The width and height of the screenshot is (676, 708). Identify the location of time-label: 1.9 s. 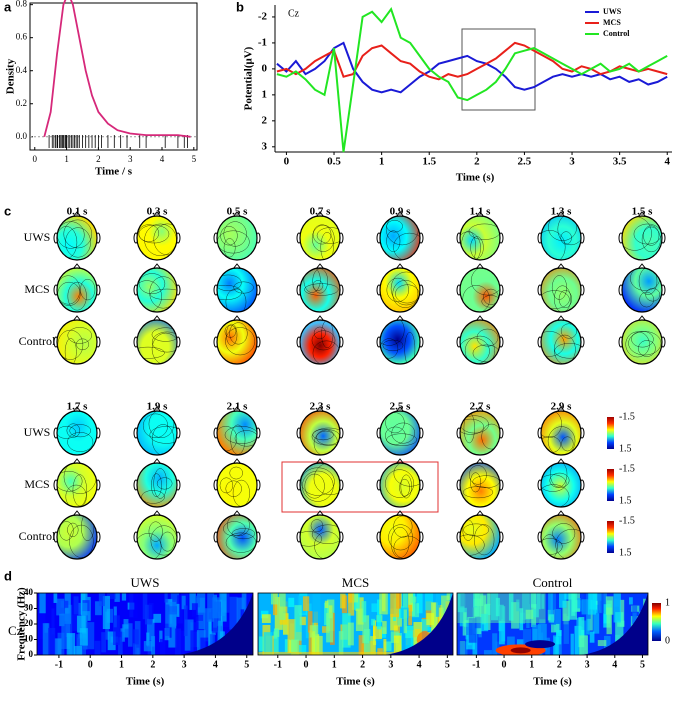
(158, 407).